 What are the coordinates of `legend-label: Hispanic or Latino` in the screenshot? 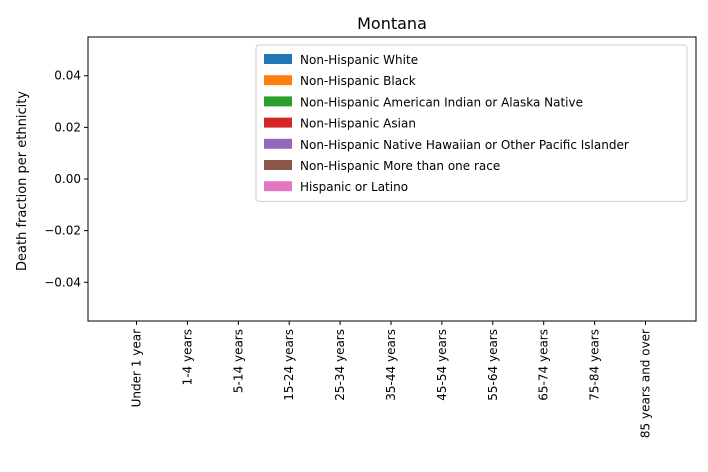 It's located at (354, 187).